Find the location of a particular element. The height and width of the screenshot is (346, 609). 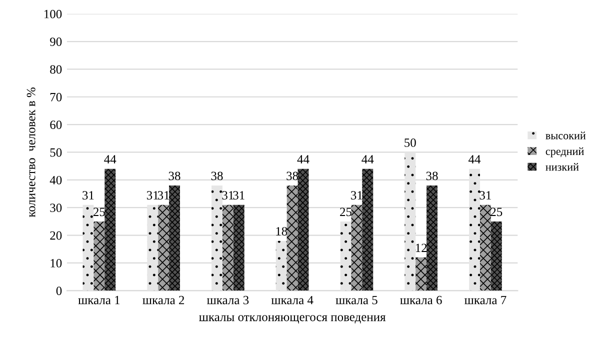

y-tick-label: 10 is located at coordinates (56, 263).